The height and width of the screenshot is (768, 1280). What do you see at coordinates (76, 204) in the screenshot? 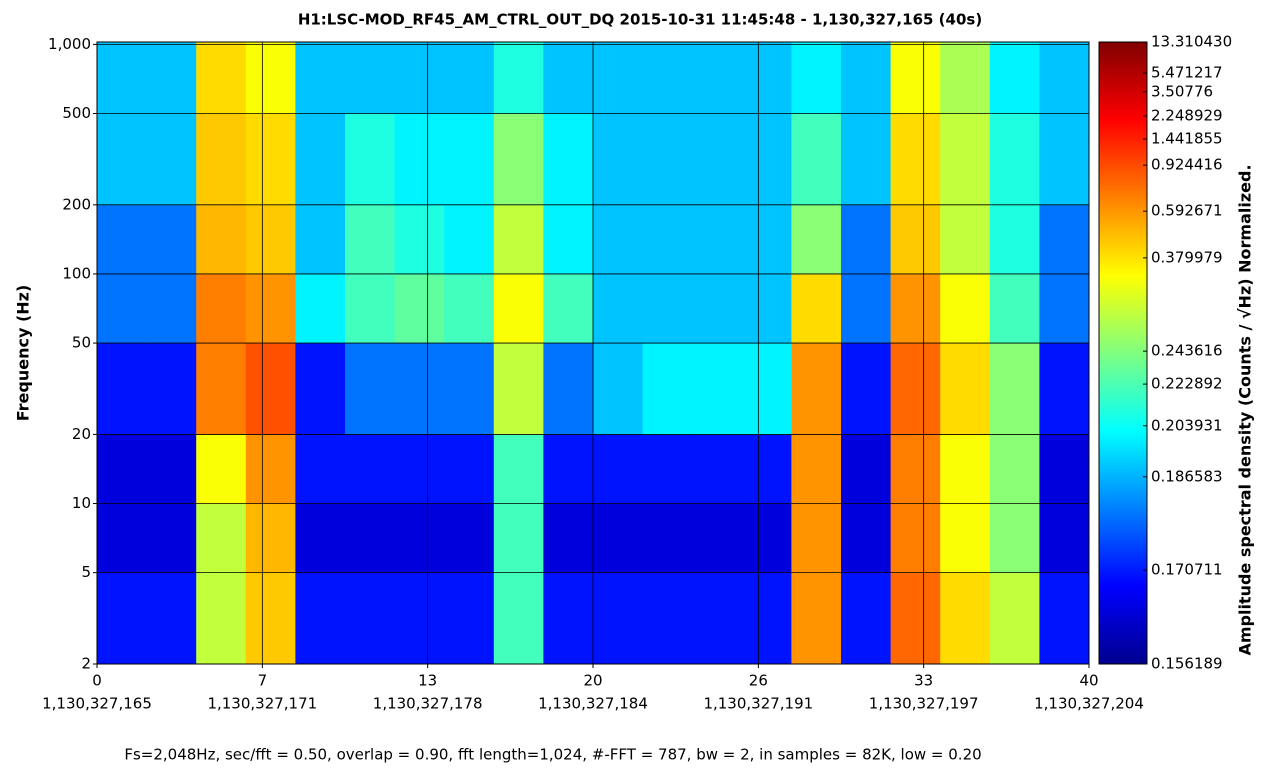
I see `y-tick-label: 200` at bounding box center [76, 204].